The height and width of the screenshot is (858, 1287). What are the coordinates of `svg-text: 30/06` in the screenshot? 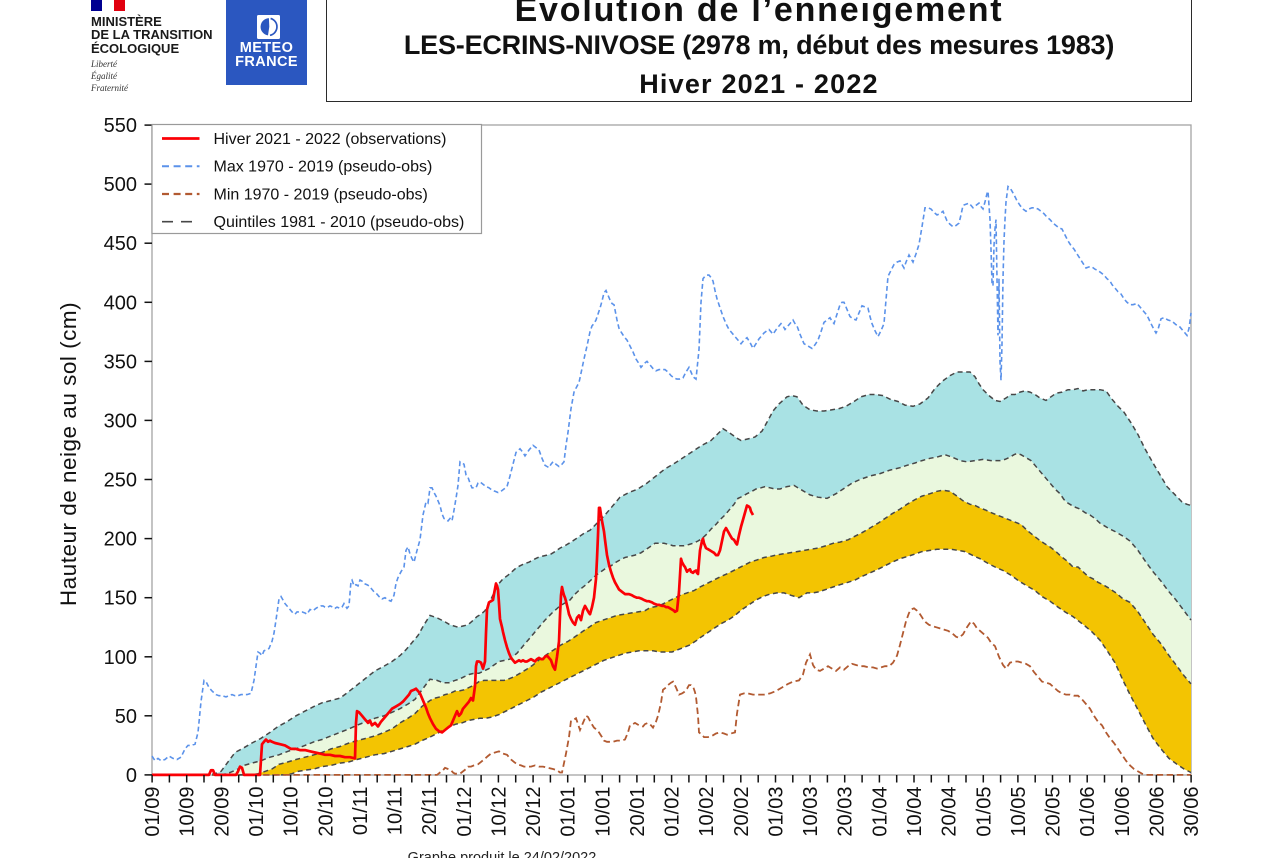 It's located at (1192, 812).